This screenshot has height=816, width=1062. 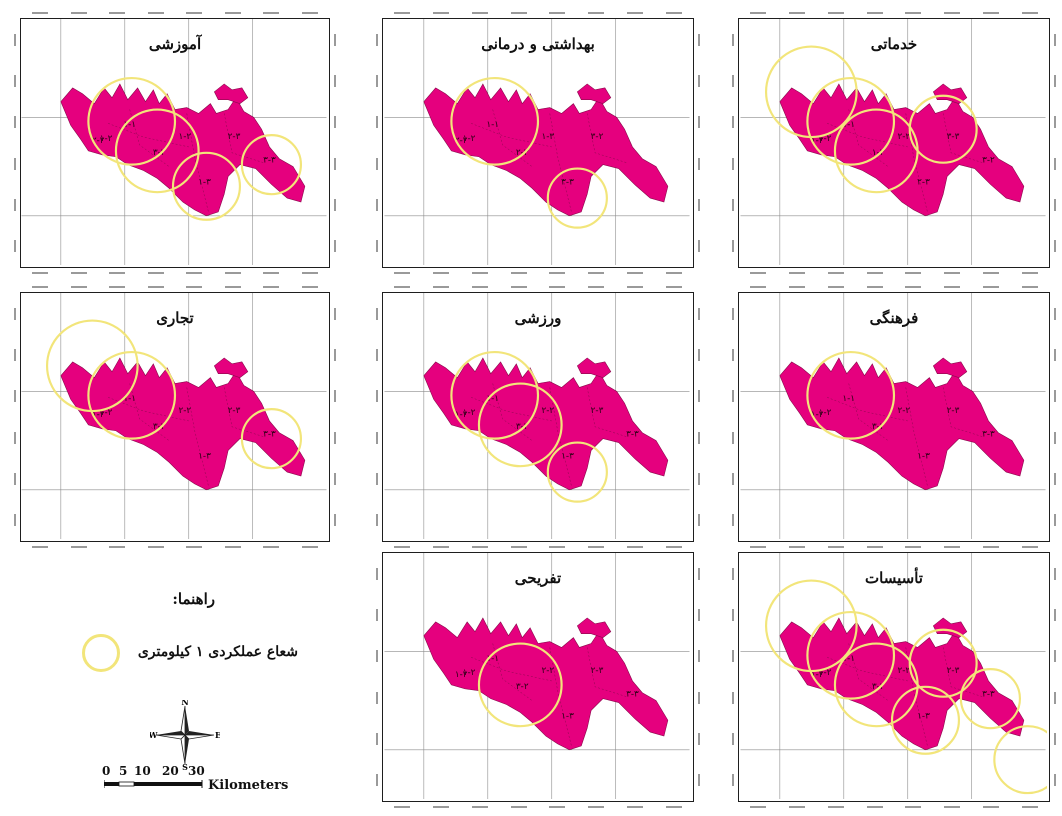 What do you see at coordinates (894, 44) in the screenshot?
I see `map-title: خدماتی` at bounding box center [894, 44].